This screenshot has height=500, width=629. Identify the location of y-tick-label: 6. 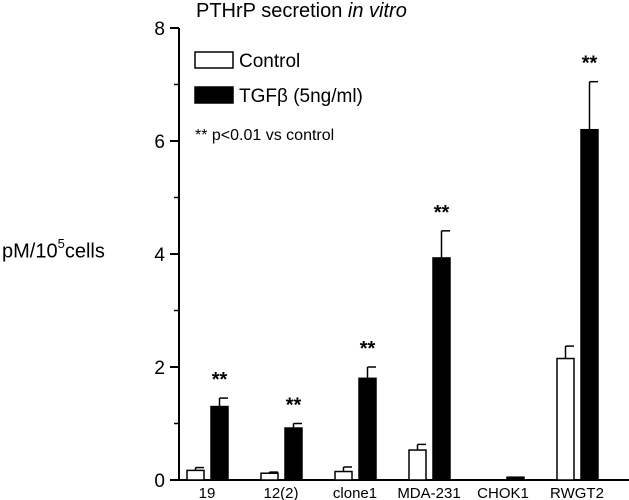
(159, 142).